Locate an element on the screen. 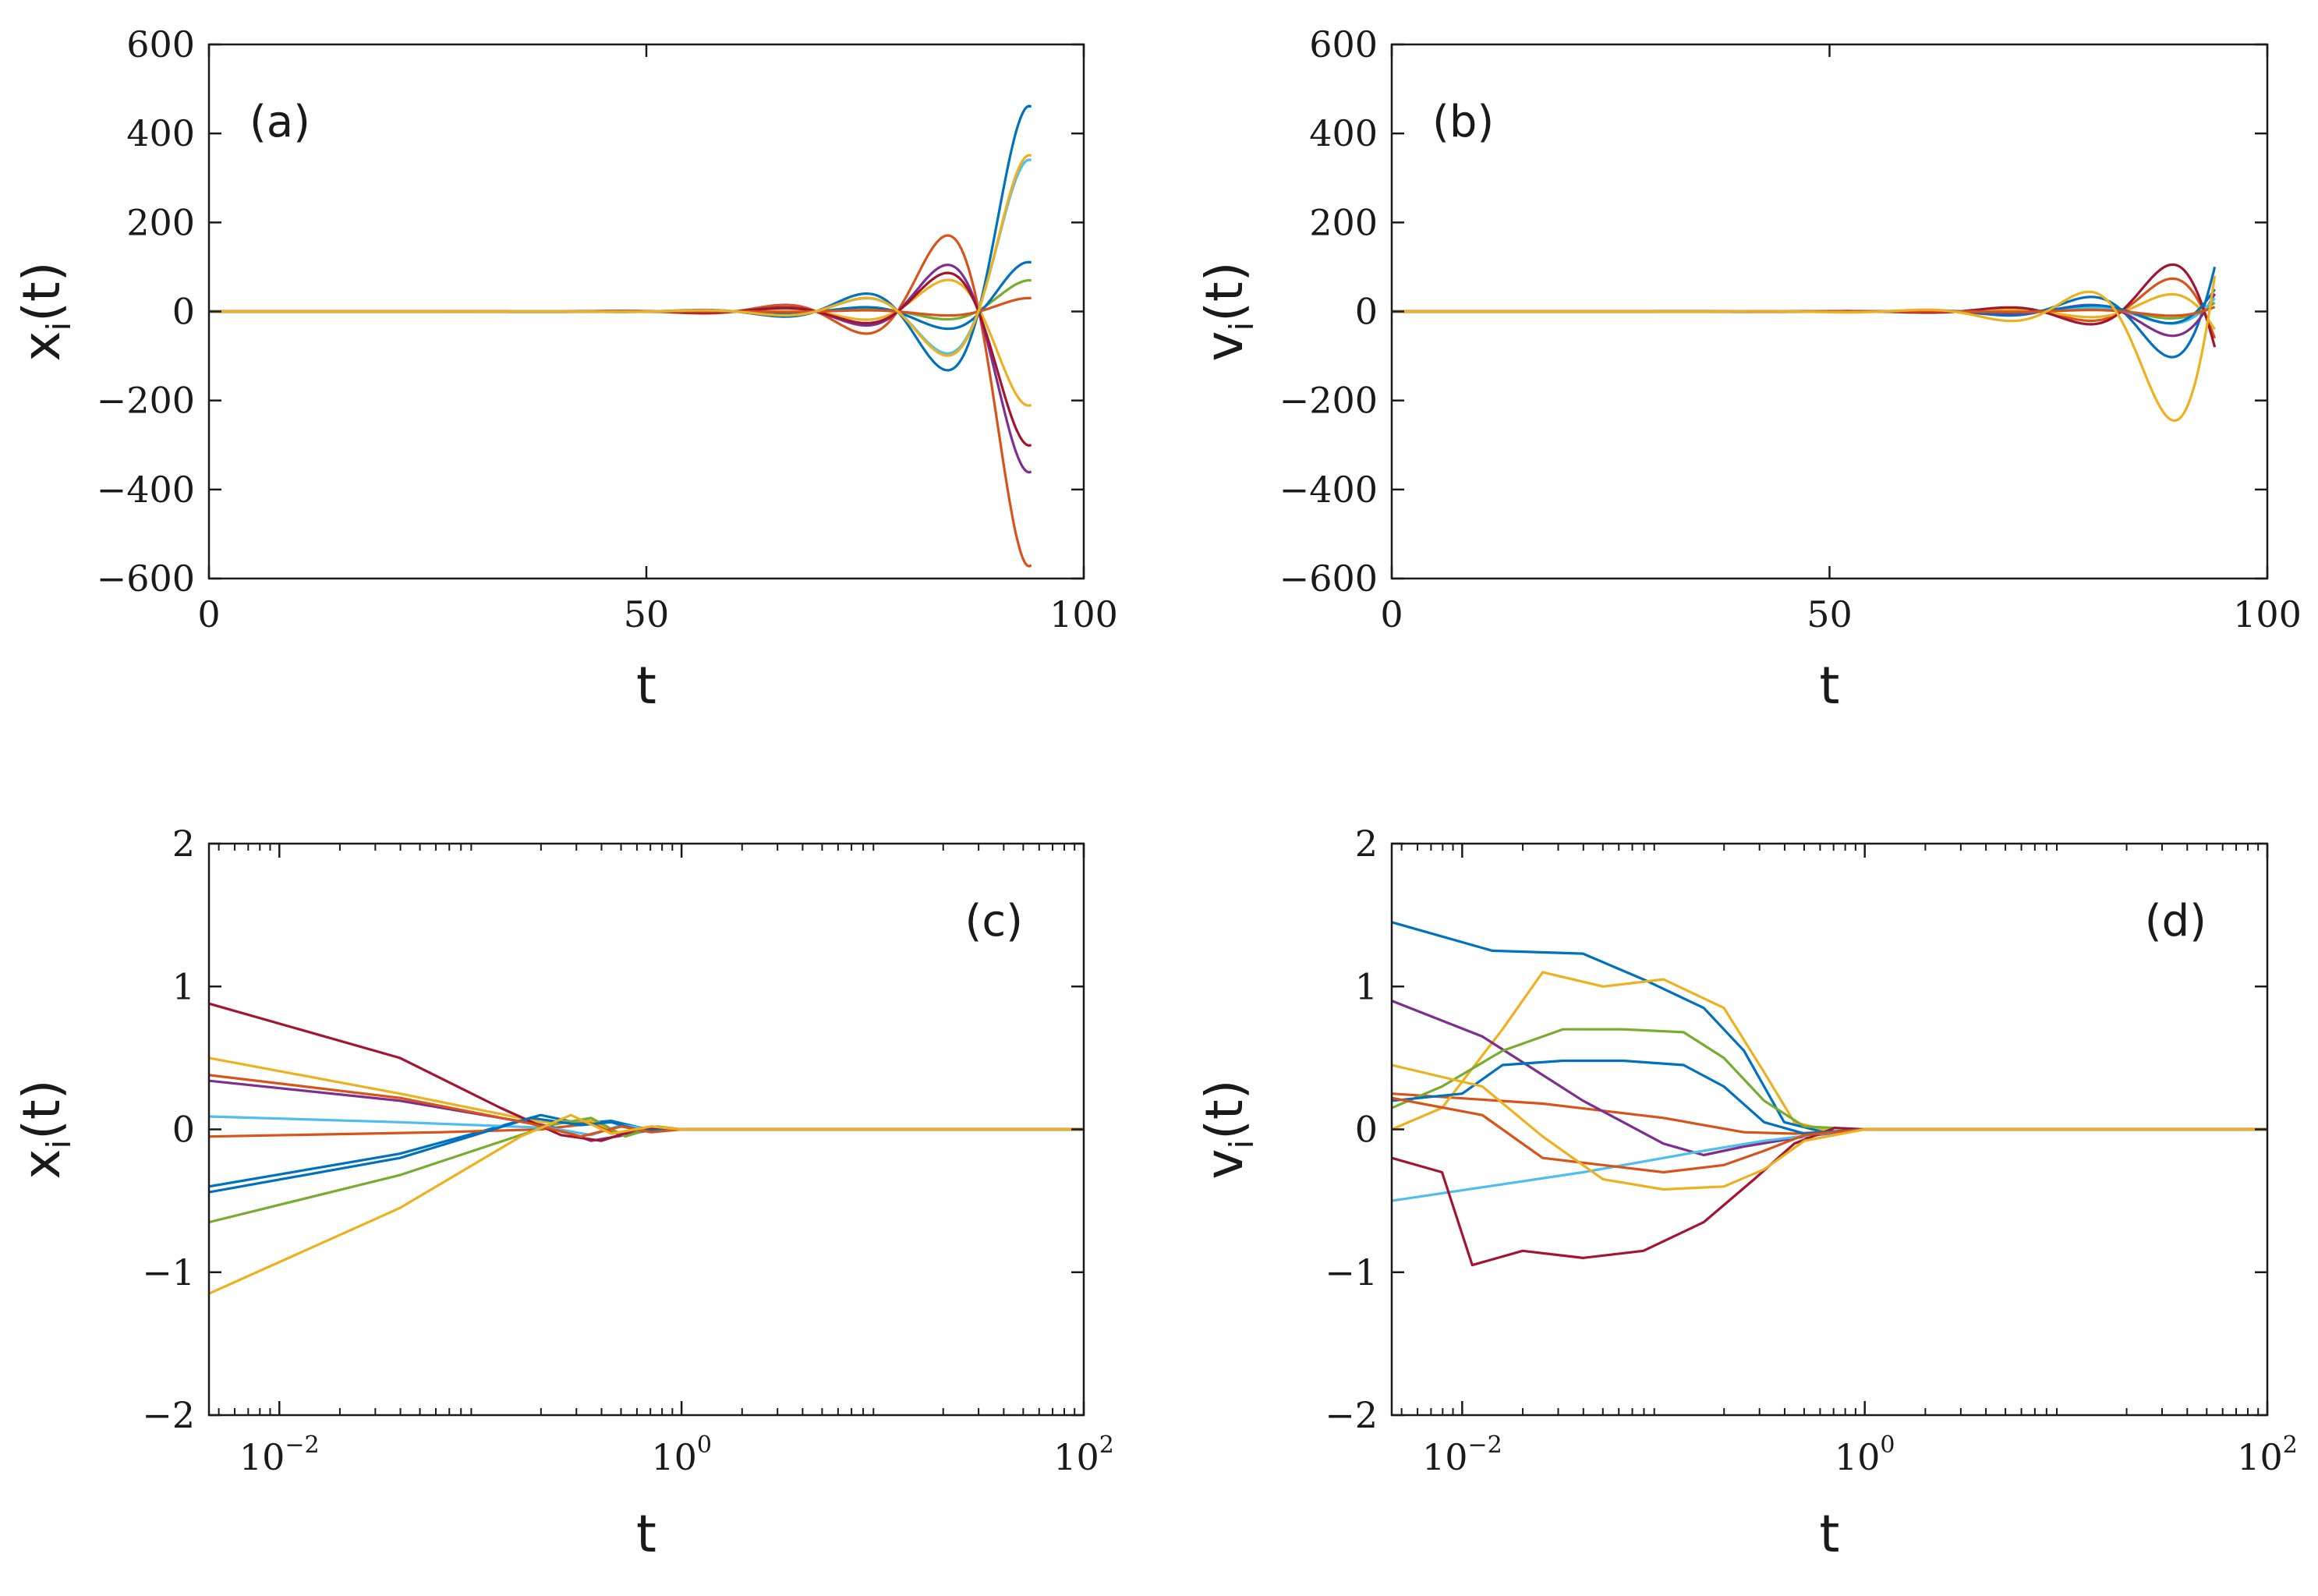 The width and height of the screenshot is (2318, 1596). panel-label: (d) is located at coordinates (2176, 921).